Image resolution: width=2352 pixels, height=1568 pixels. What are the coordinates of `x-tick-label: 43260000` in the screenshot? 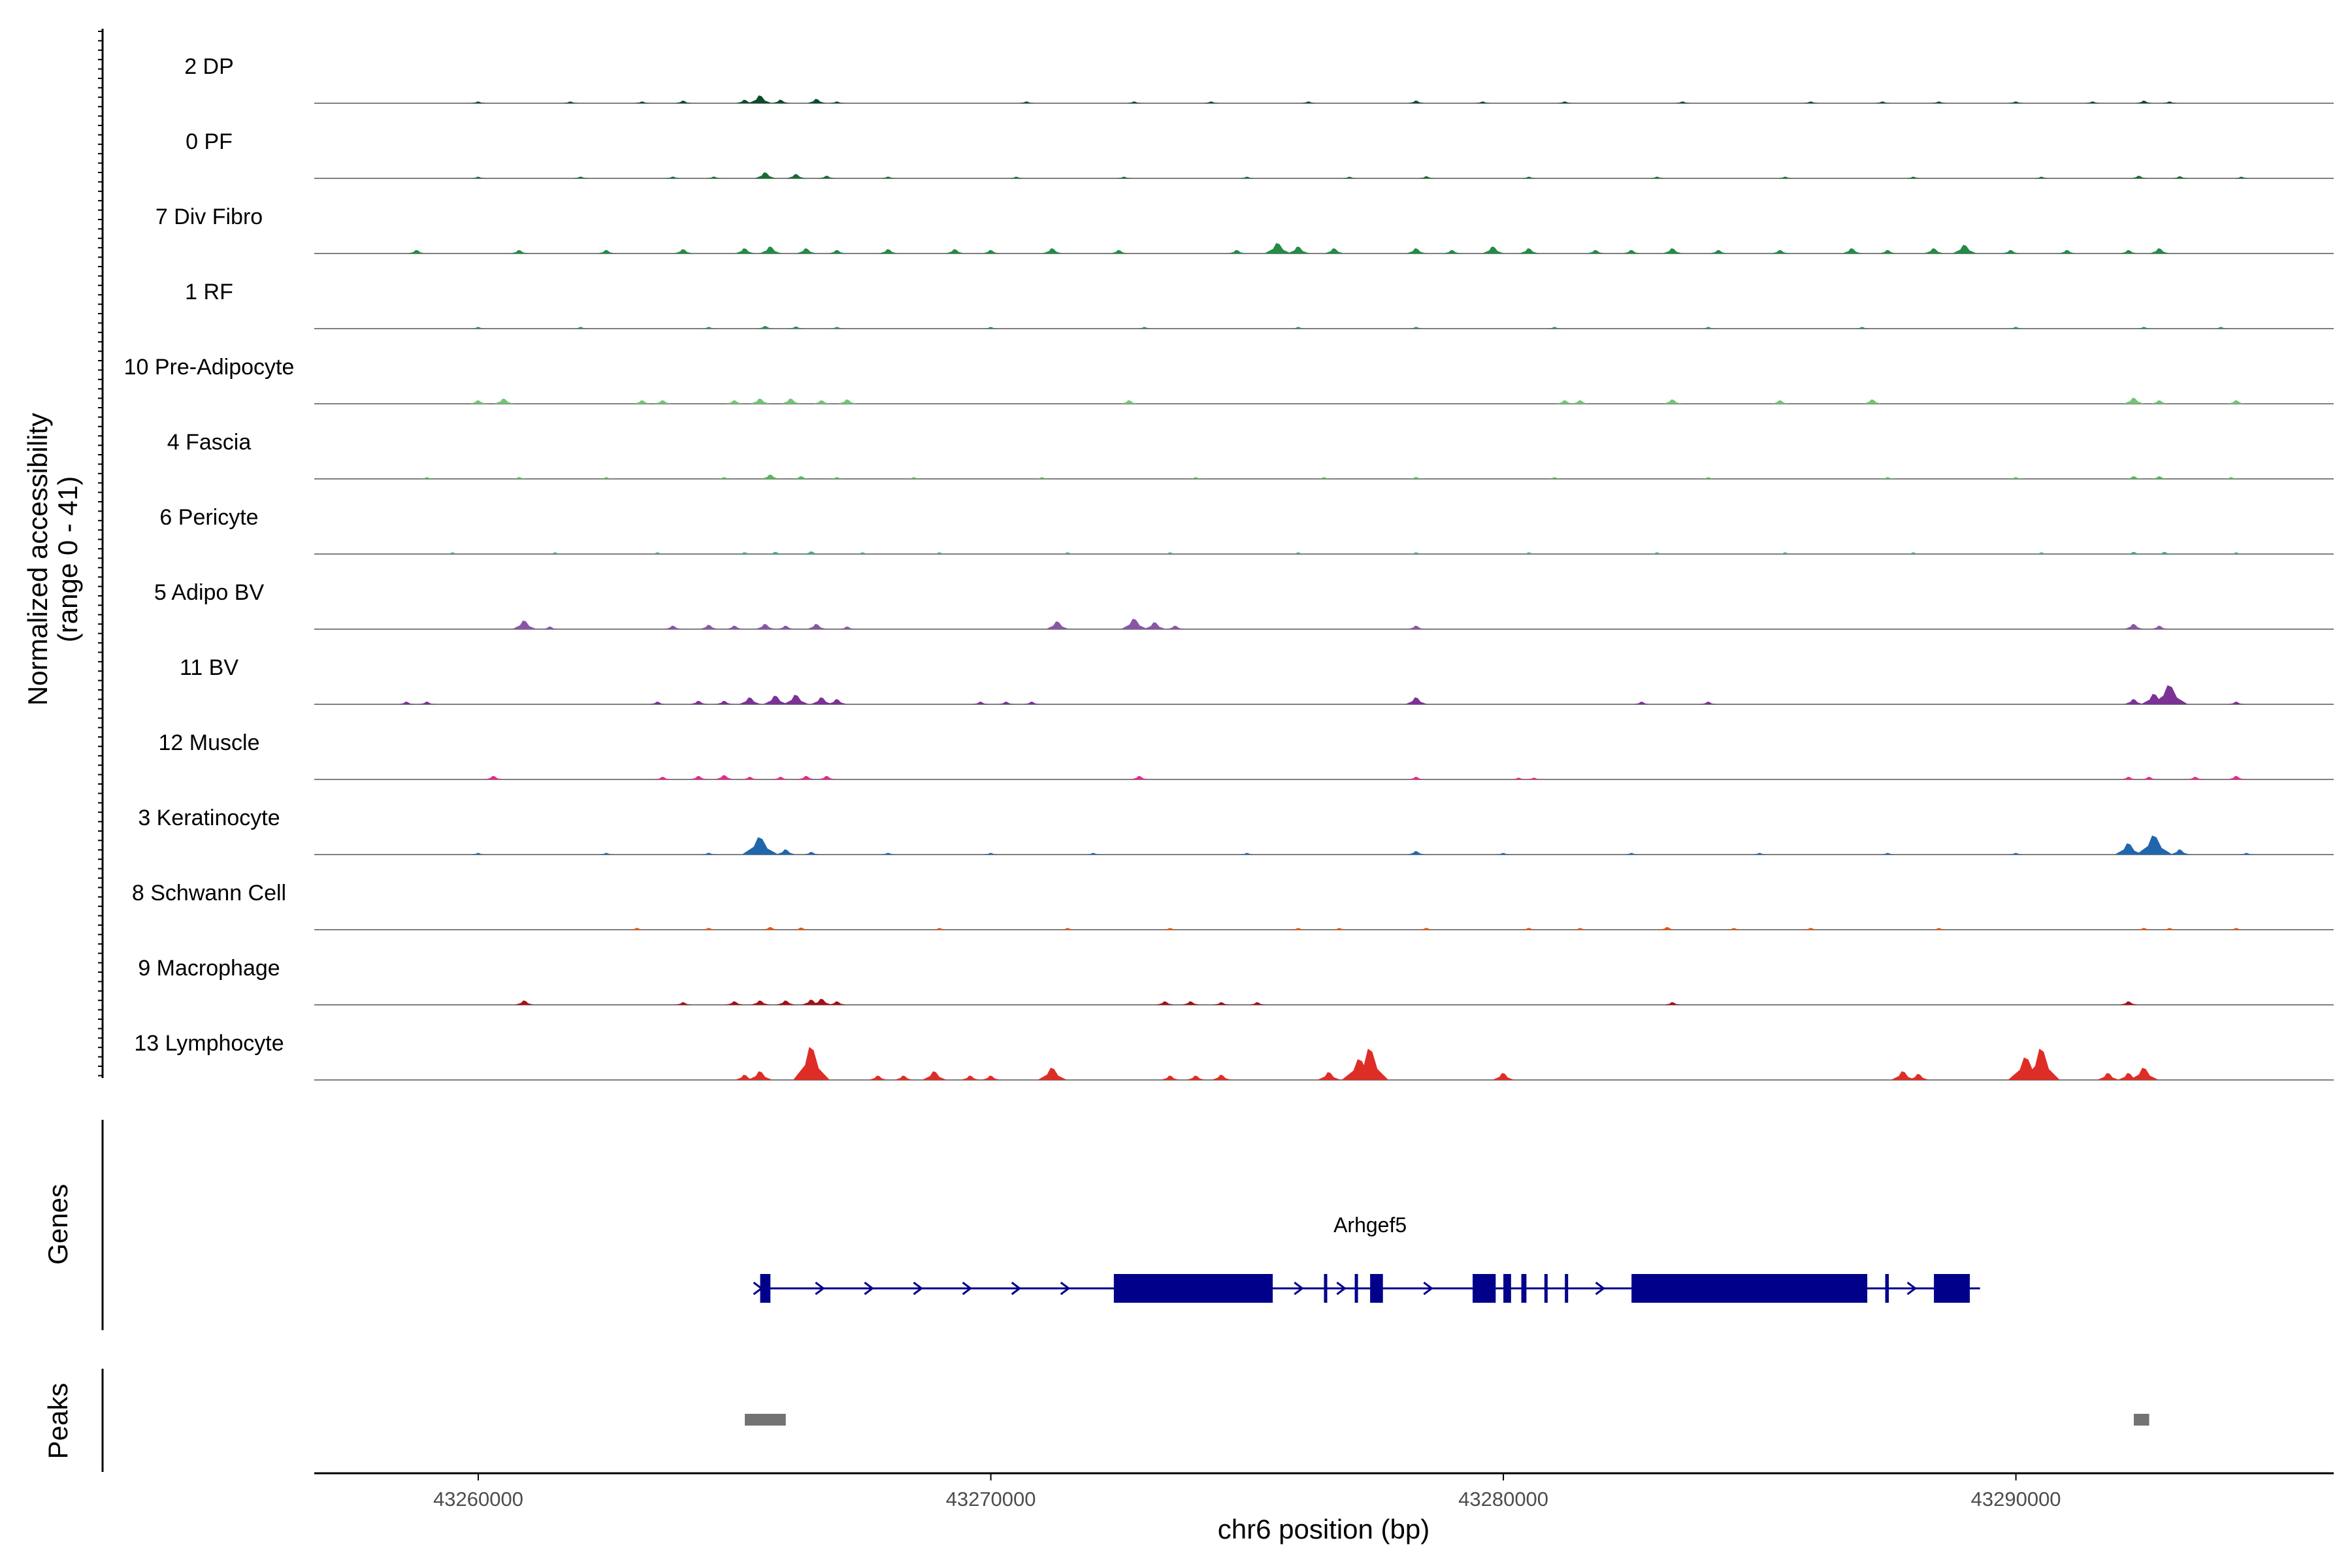 It's located at (478, 1499).